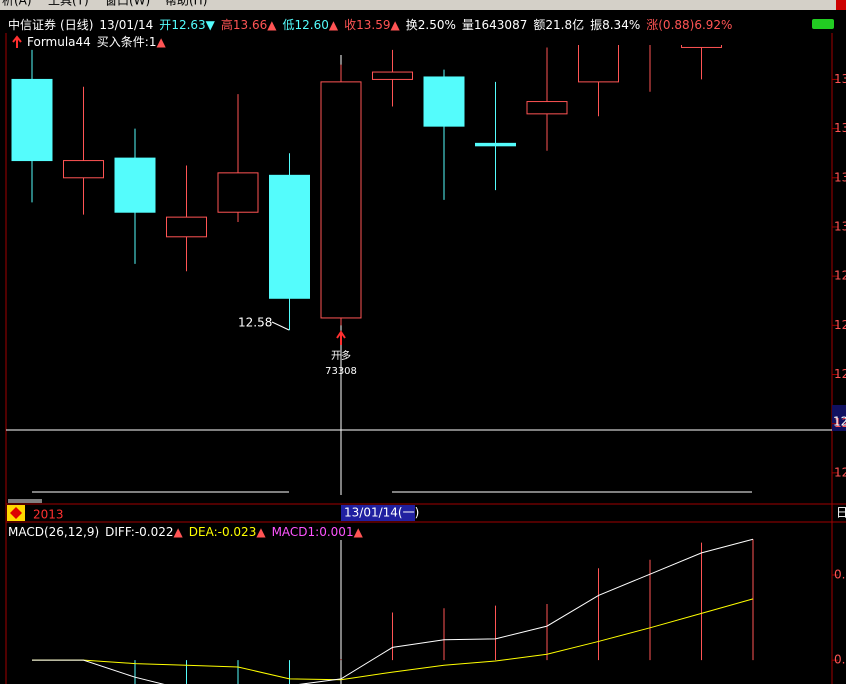 The height and width of the screenshot is (684, 846). I want to click on leader-line, so click(280, 326).